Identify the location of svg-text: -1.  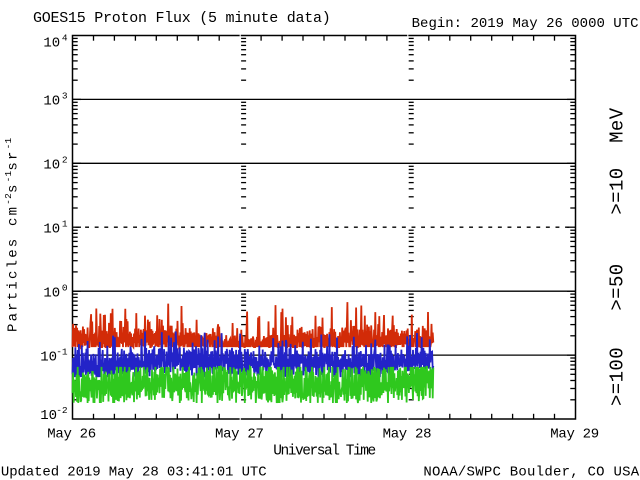
(62, 351).